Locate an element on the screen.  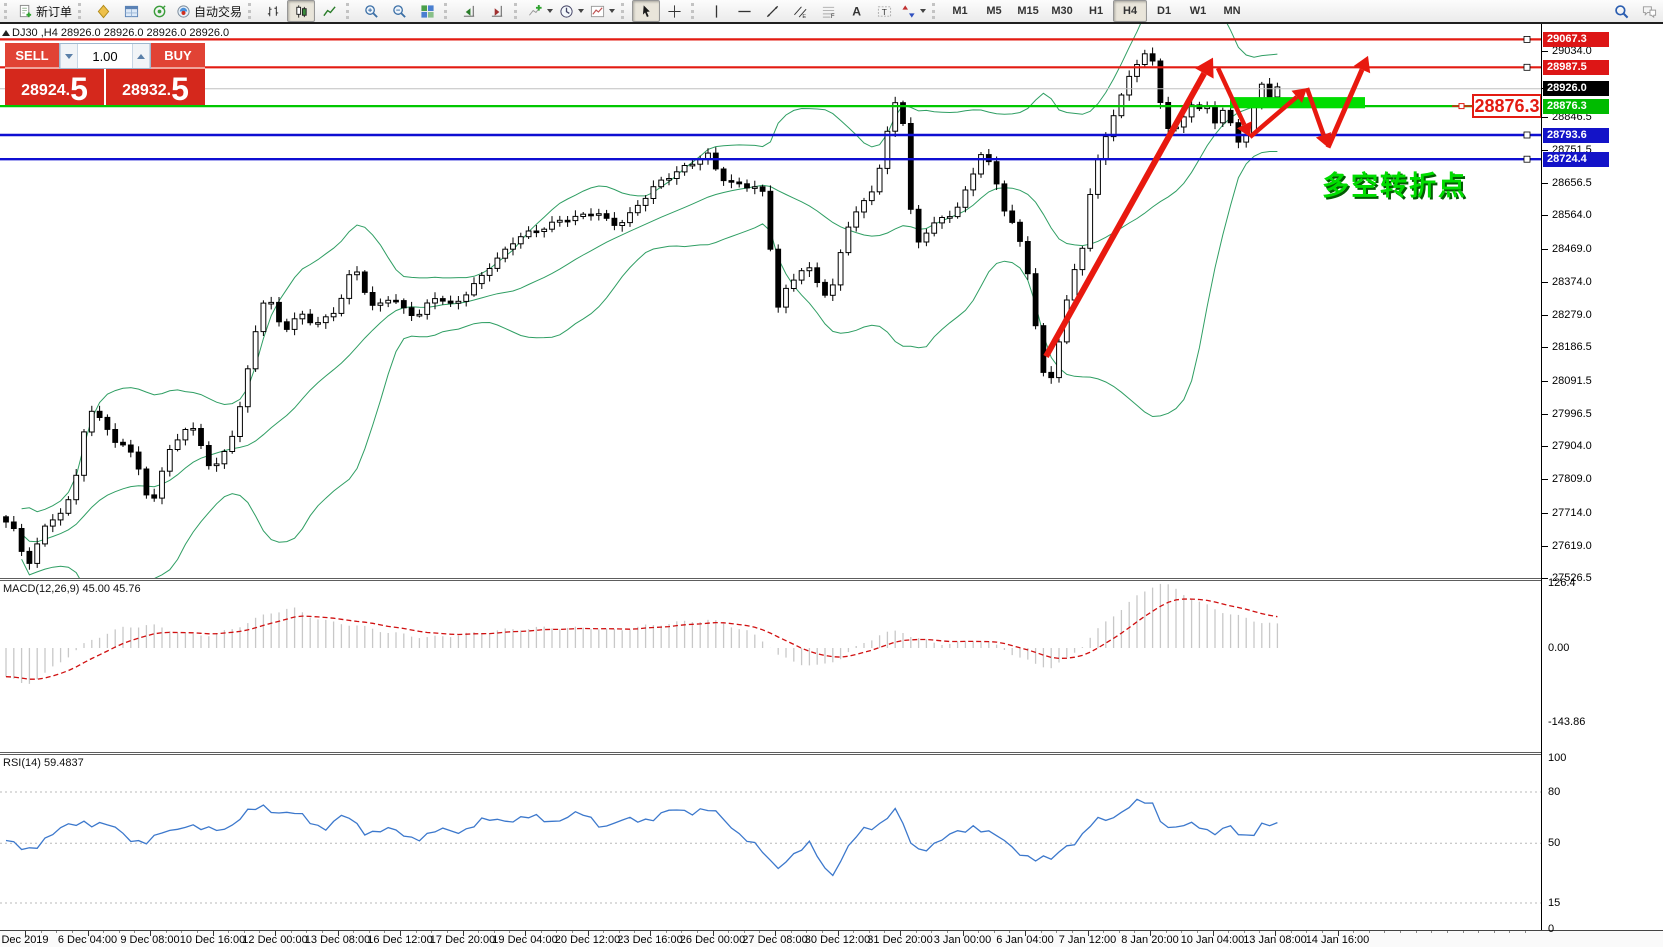
annotation-text: 多空转折点 is located at coordinates (1394, 186).